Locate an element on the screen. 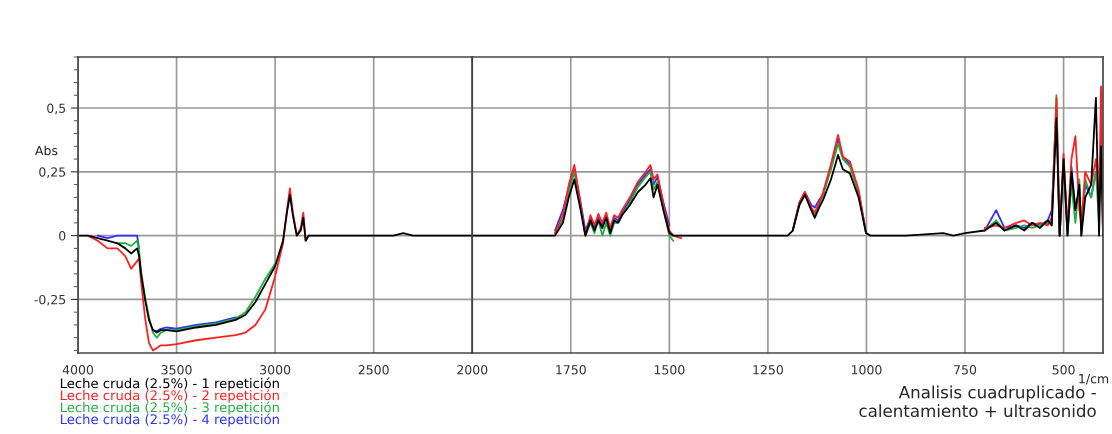 This screenshot has width=1112, height=434. x-tick-label: 3500 is located at coordinates (176, 370).